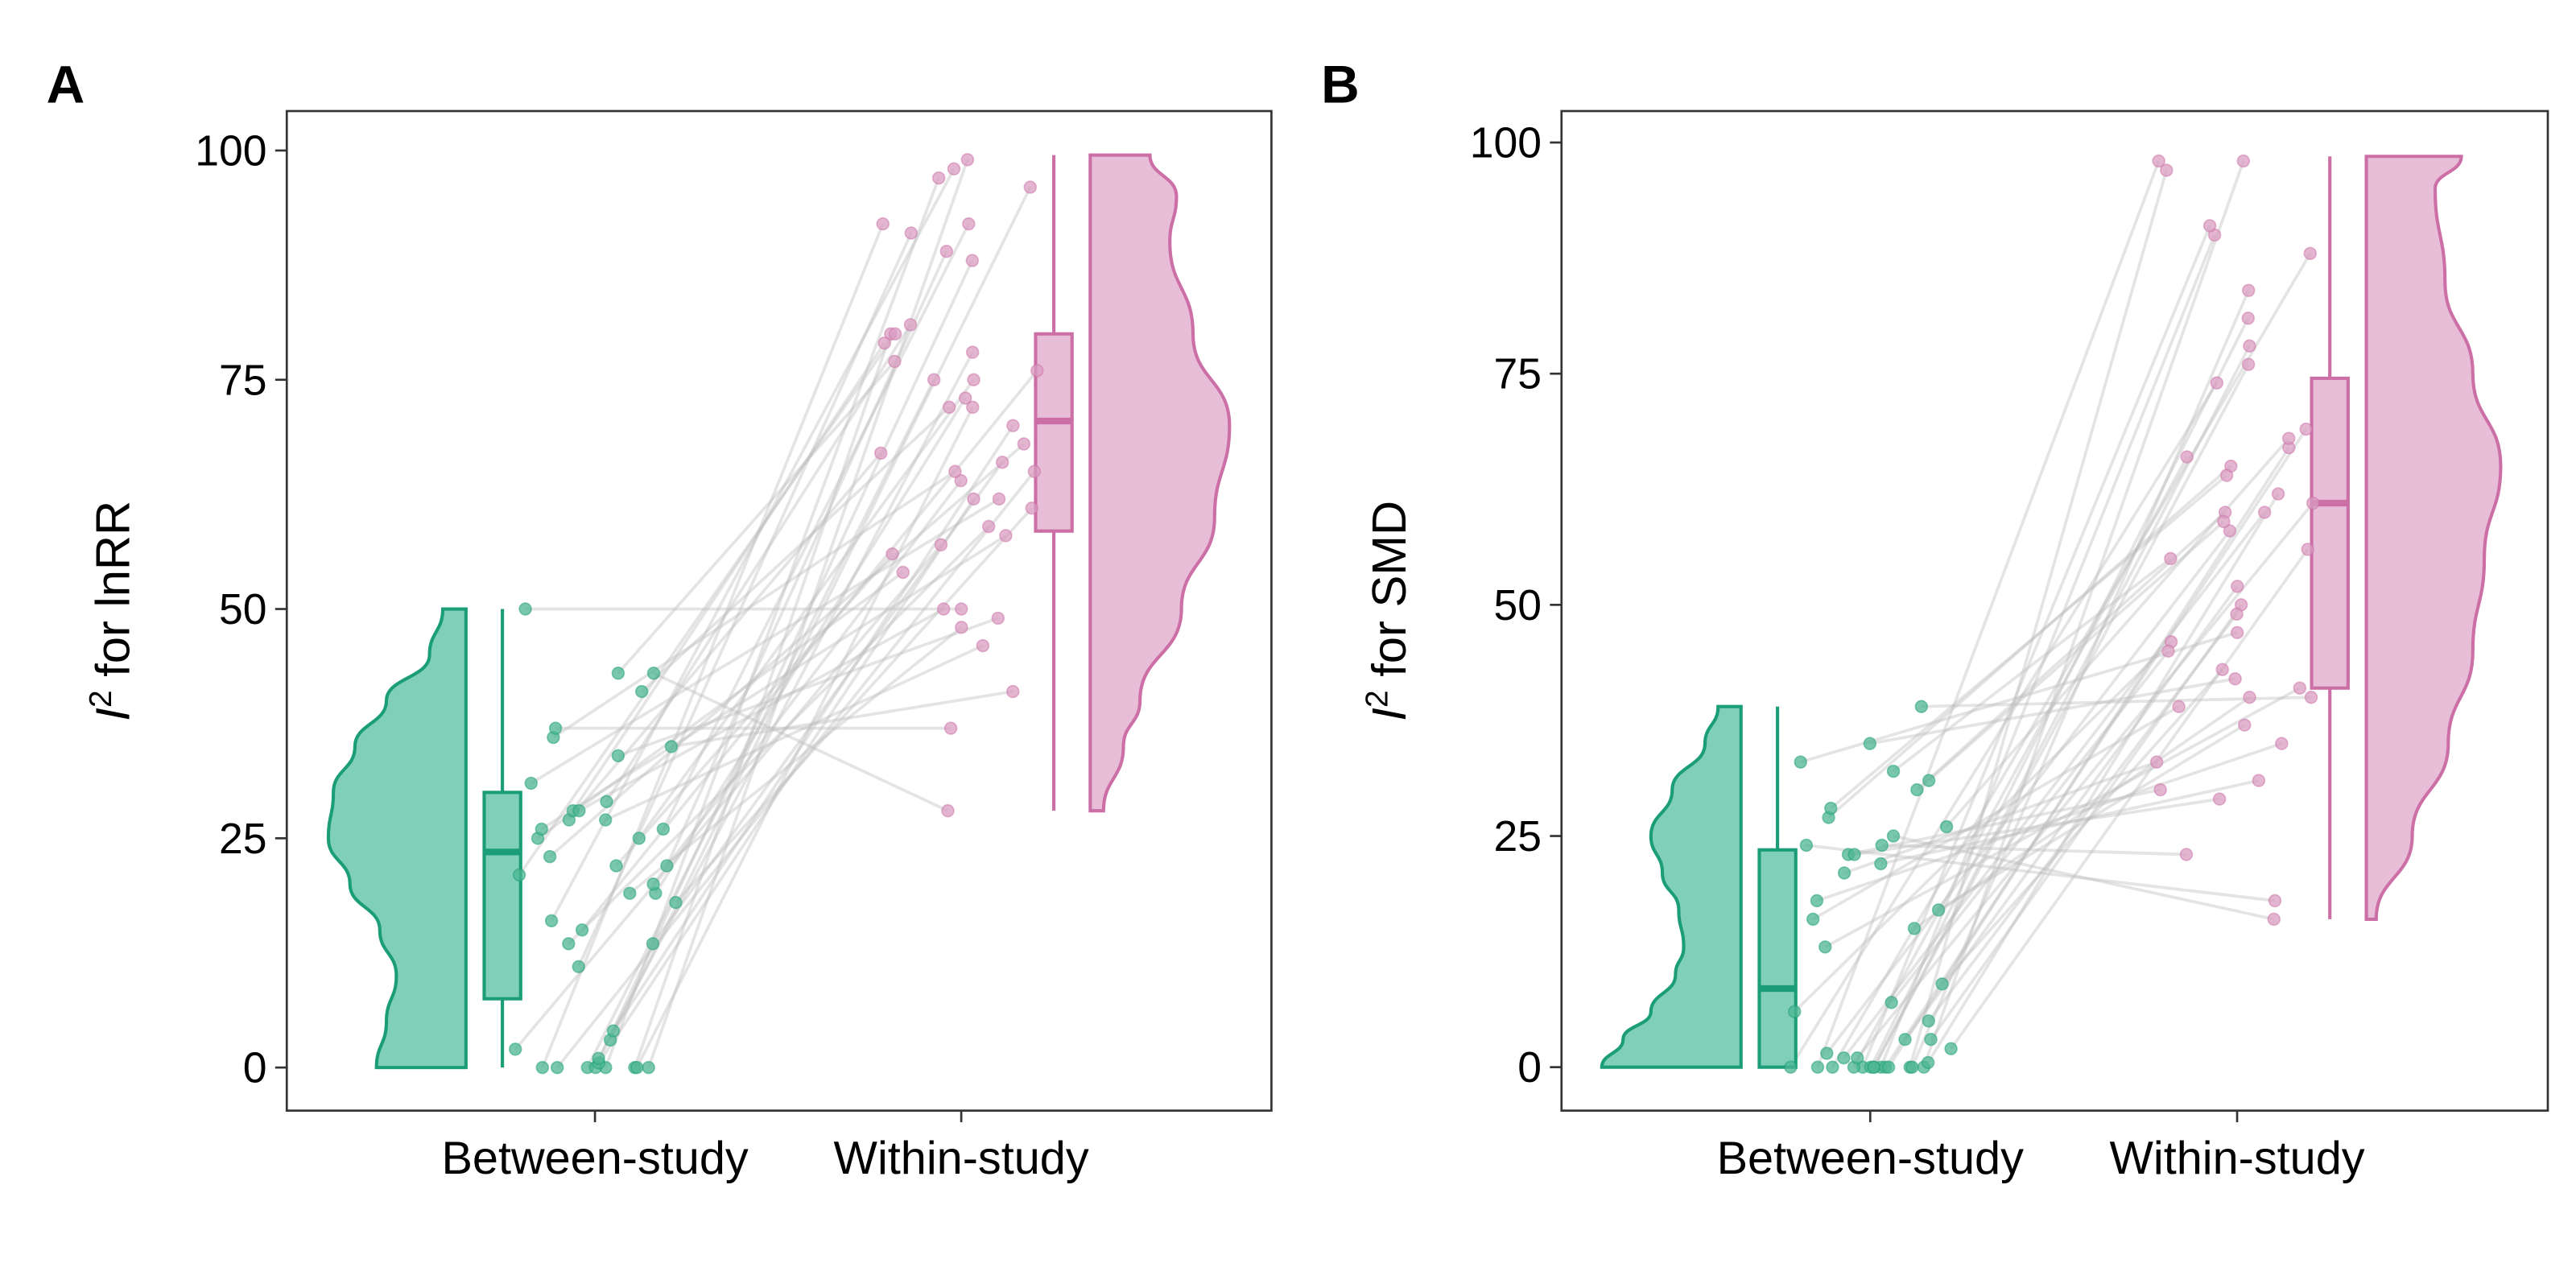 This screenshot has width=2576, height=1288. Describe the element at coordinates (1389, 596) in the screenshot. I see `y-label-text: for SMD` at that location.